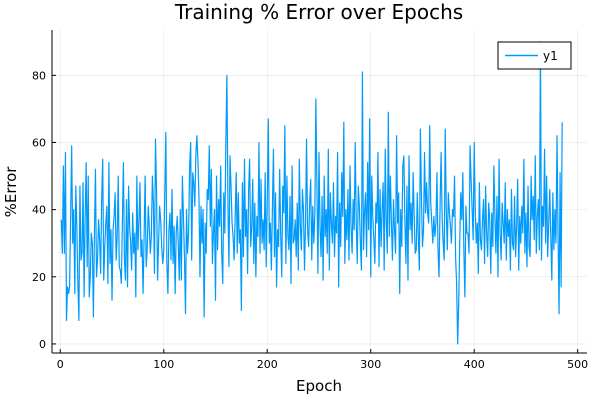 This screenshot has width=600, height=404. Describe the element at coordinates (370, 364) in the screenshot. I see `x-tick-label: 300` at that location.